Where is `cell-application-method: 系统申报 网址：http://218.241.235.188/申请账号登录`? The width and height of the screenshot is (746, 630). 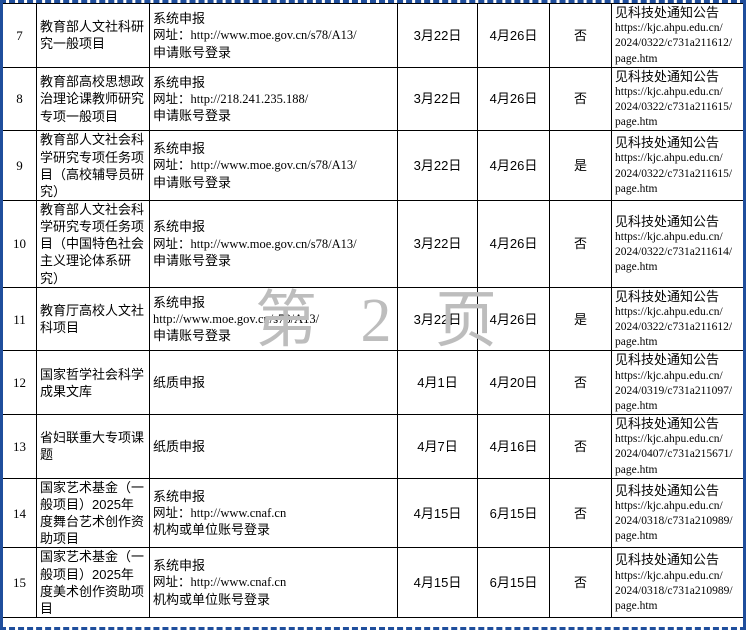
cell-application-method: 系统申报 网址：http://218.241.235.188/申请账号登录 is located at coordinates (273, 99).